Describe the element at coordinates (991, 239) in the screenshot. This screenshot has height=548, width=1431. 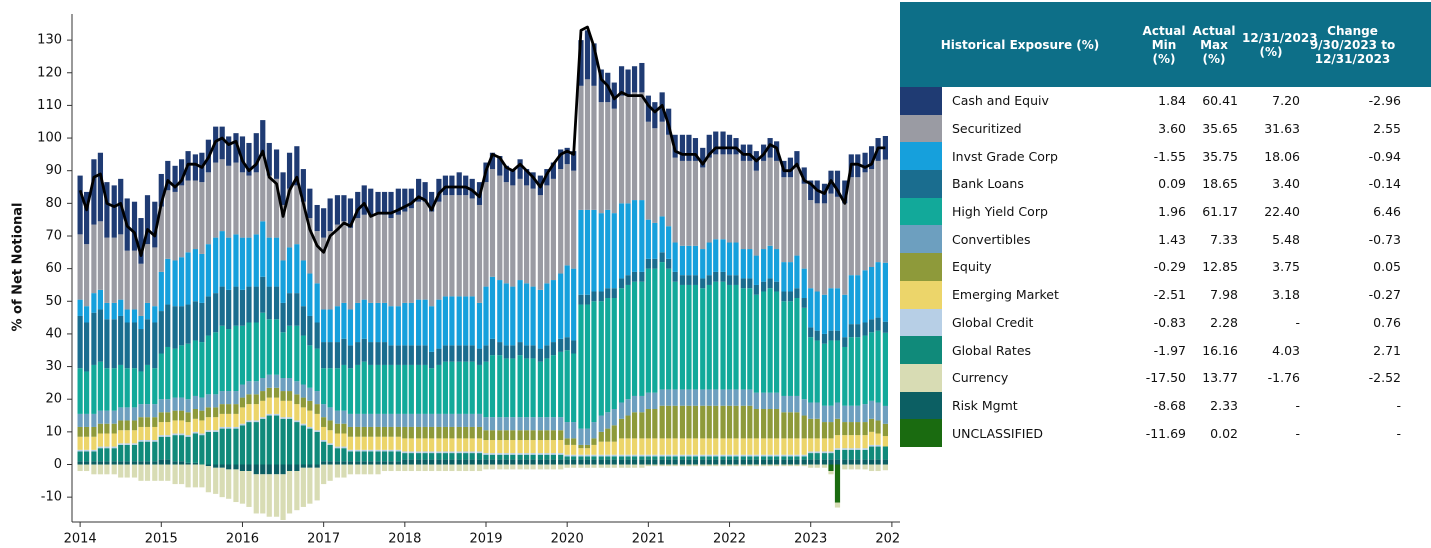
I see `row-label: Convertibles` at that location.